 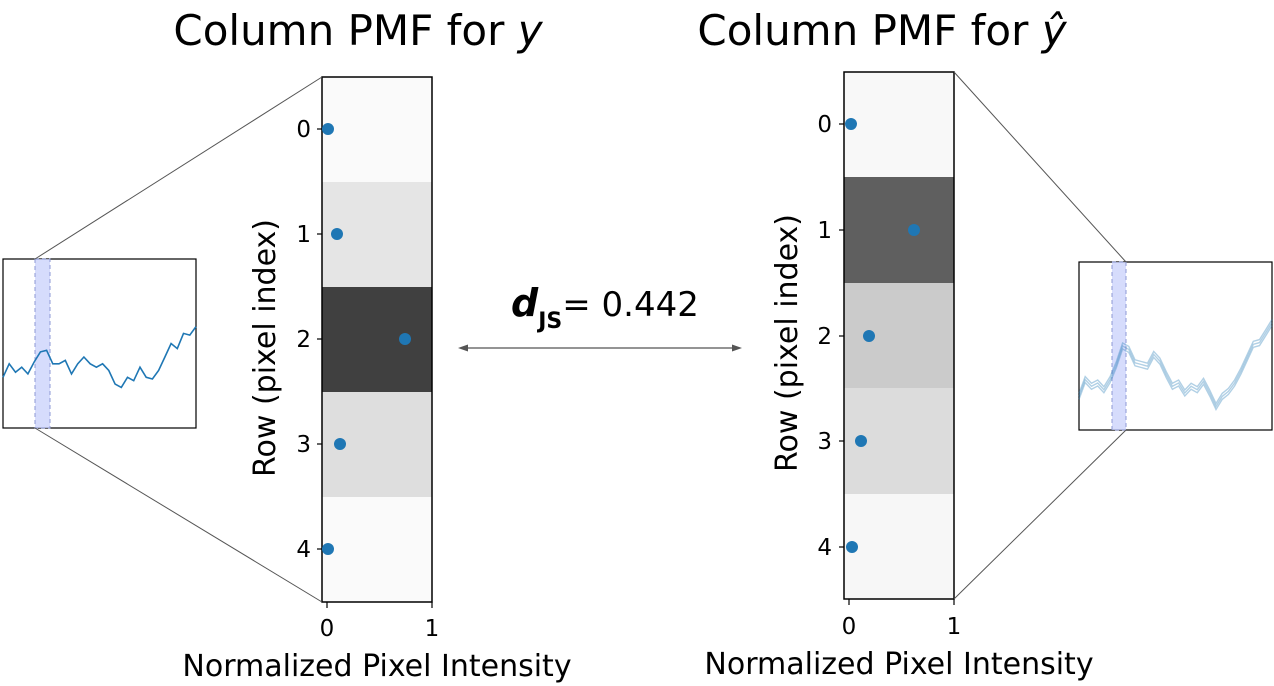 I want to click on right-pmf-column, so click(x=899, y=335).